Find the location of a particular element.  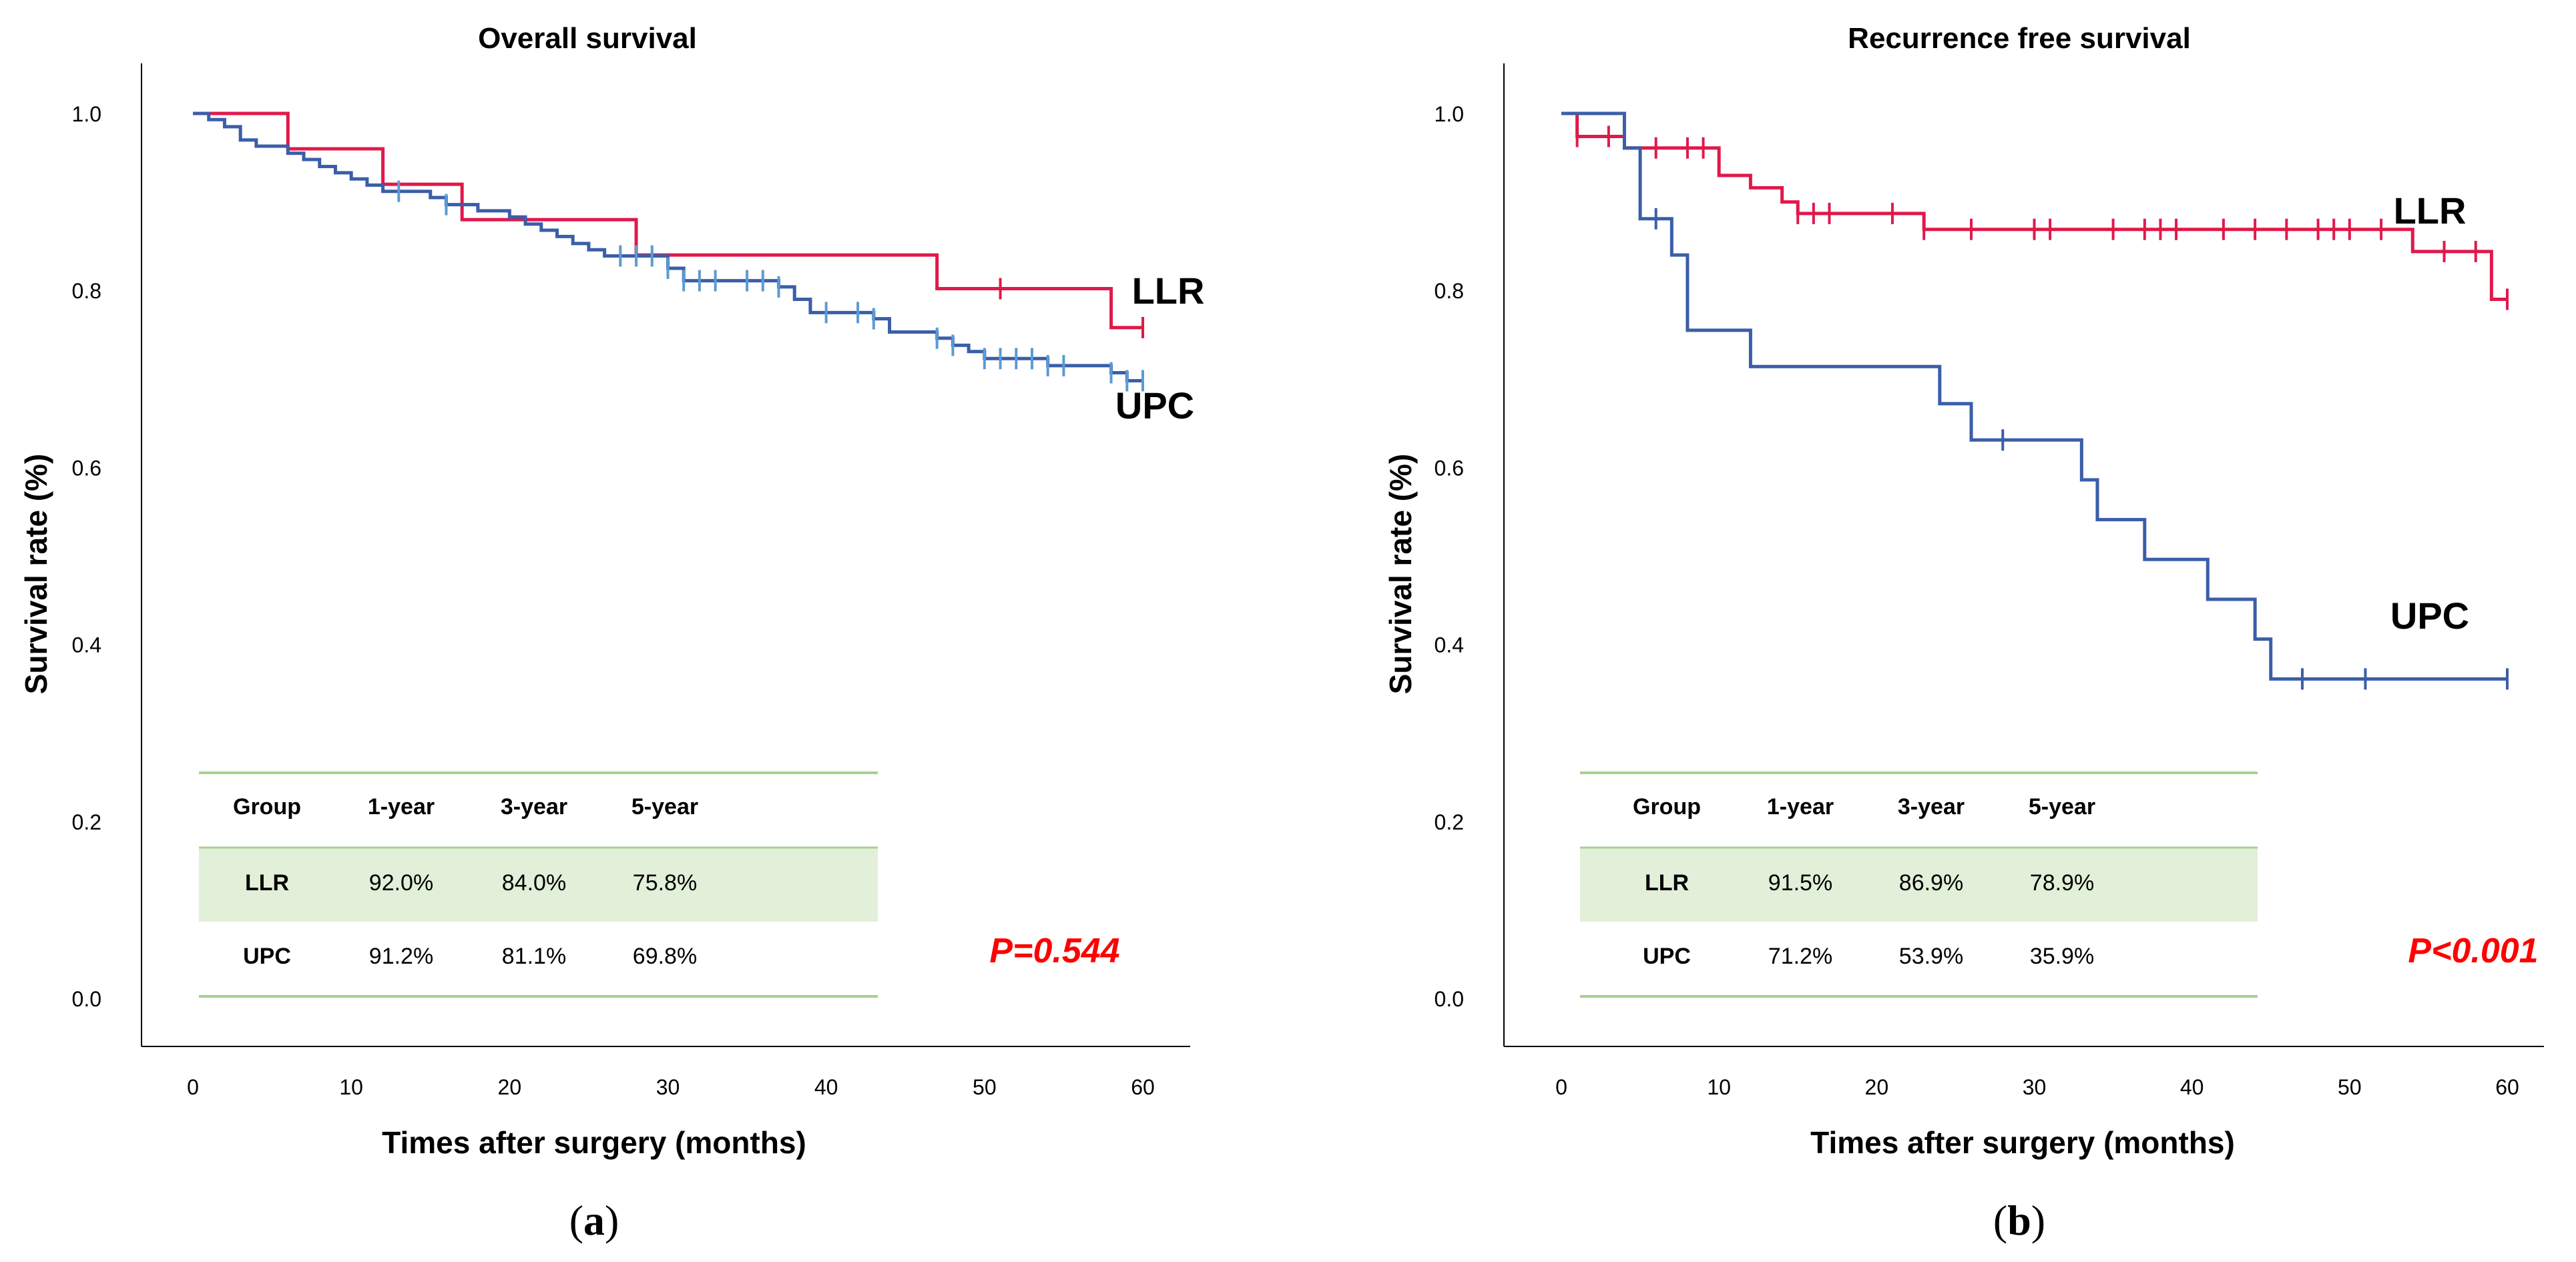

table-value-cell: 84.0% is located at coordinates (534, 883).